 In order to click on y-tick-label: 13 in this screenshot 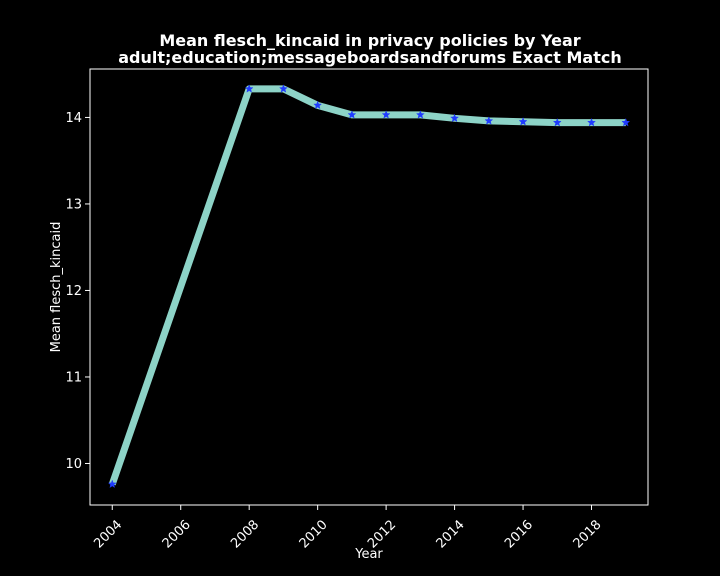, I will do `click(73, 204)`.